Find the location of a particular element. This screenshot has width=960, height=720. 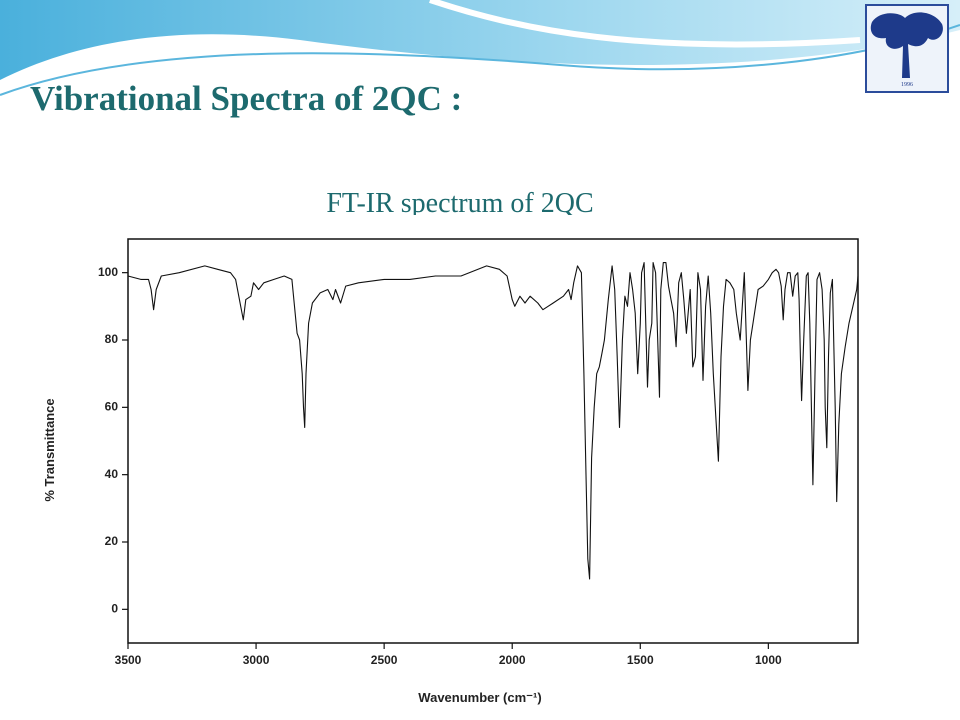

logo: 1996 is located at coordinates (907, 48).